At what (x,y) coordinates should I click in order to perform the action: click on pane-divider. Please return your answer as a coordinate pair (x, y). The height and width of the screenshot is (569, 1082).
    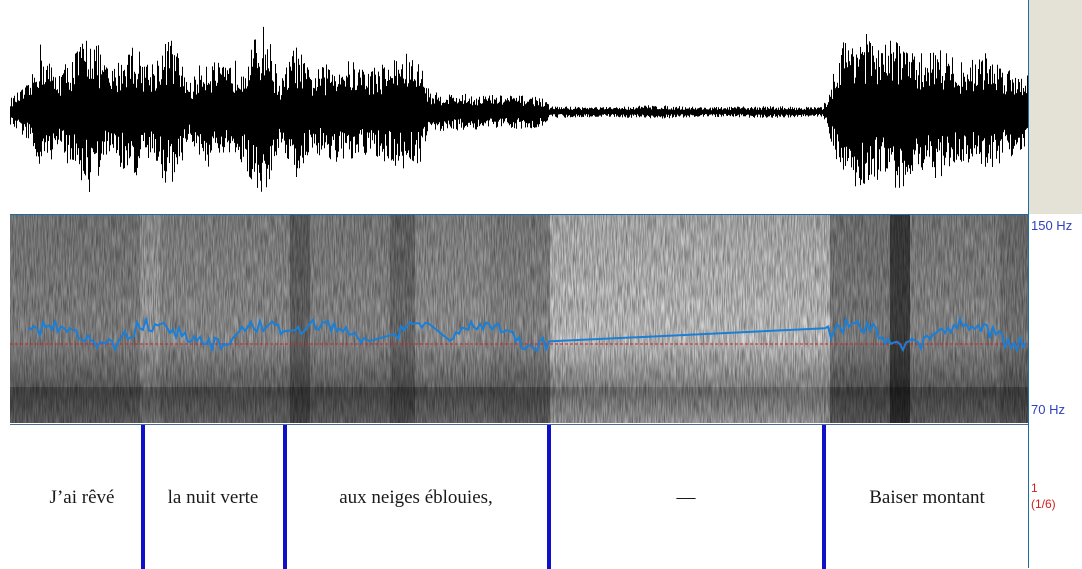
    Looking at the image, I should click on (519, 214).